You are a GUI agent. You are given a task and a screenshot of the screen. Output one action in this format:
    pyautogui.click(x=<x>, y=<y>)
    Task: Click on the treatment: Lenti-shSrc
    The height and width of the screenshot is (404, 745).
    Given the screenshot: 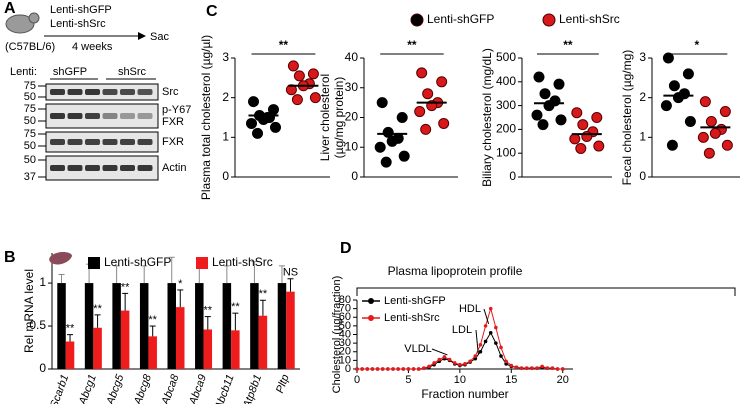 What is the action you would take?
    pyautogui.click(x=78, y=24)
    